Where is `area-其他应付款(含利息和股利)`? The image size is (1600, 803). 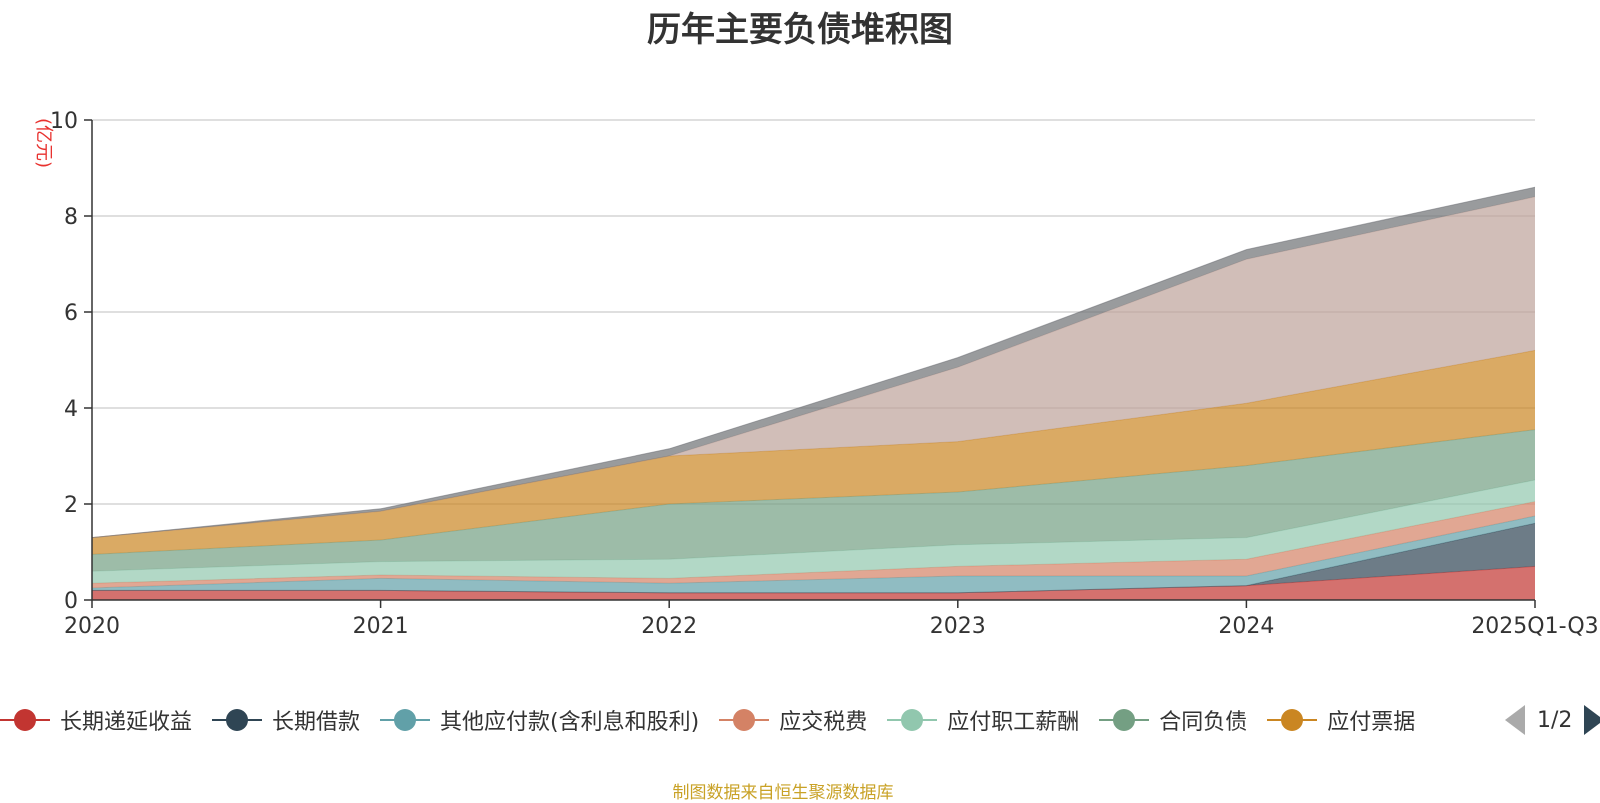
area-其他应付款(含利息和股利) is located at coordinates (813, 554).